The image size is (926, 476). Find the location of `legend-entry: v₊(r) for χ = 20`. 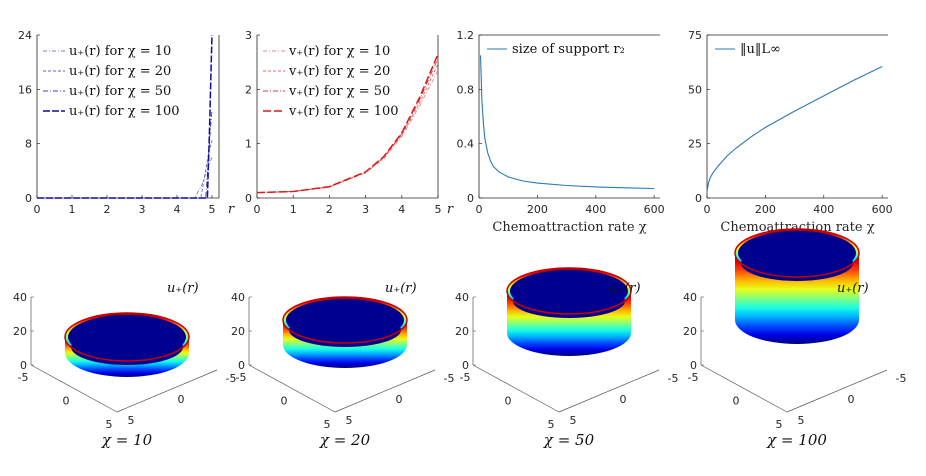

legend-entry: v₊(r) for χ = 20 is located at coordinates (339, 71).